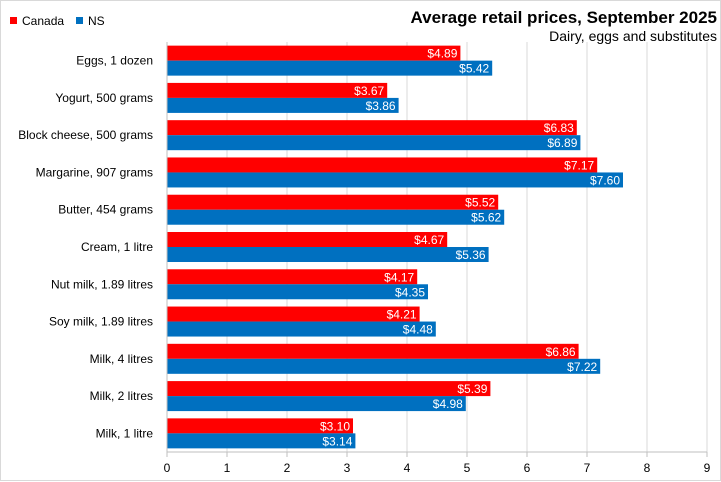 The width and height of the screenshot is (721, 482). What do you see at coordinates (707, 468) in the screenshot?
I see `x-tick-label: 9` at bounding box center [707, 468].